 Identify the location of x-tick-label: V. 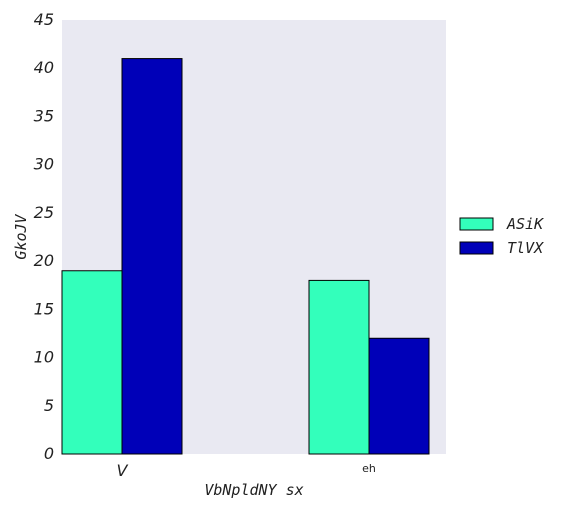
(123, 470).